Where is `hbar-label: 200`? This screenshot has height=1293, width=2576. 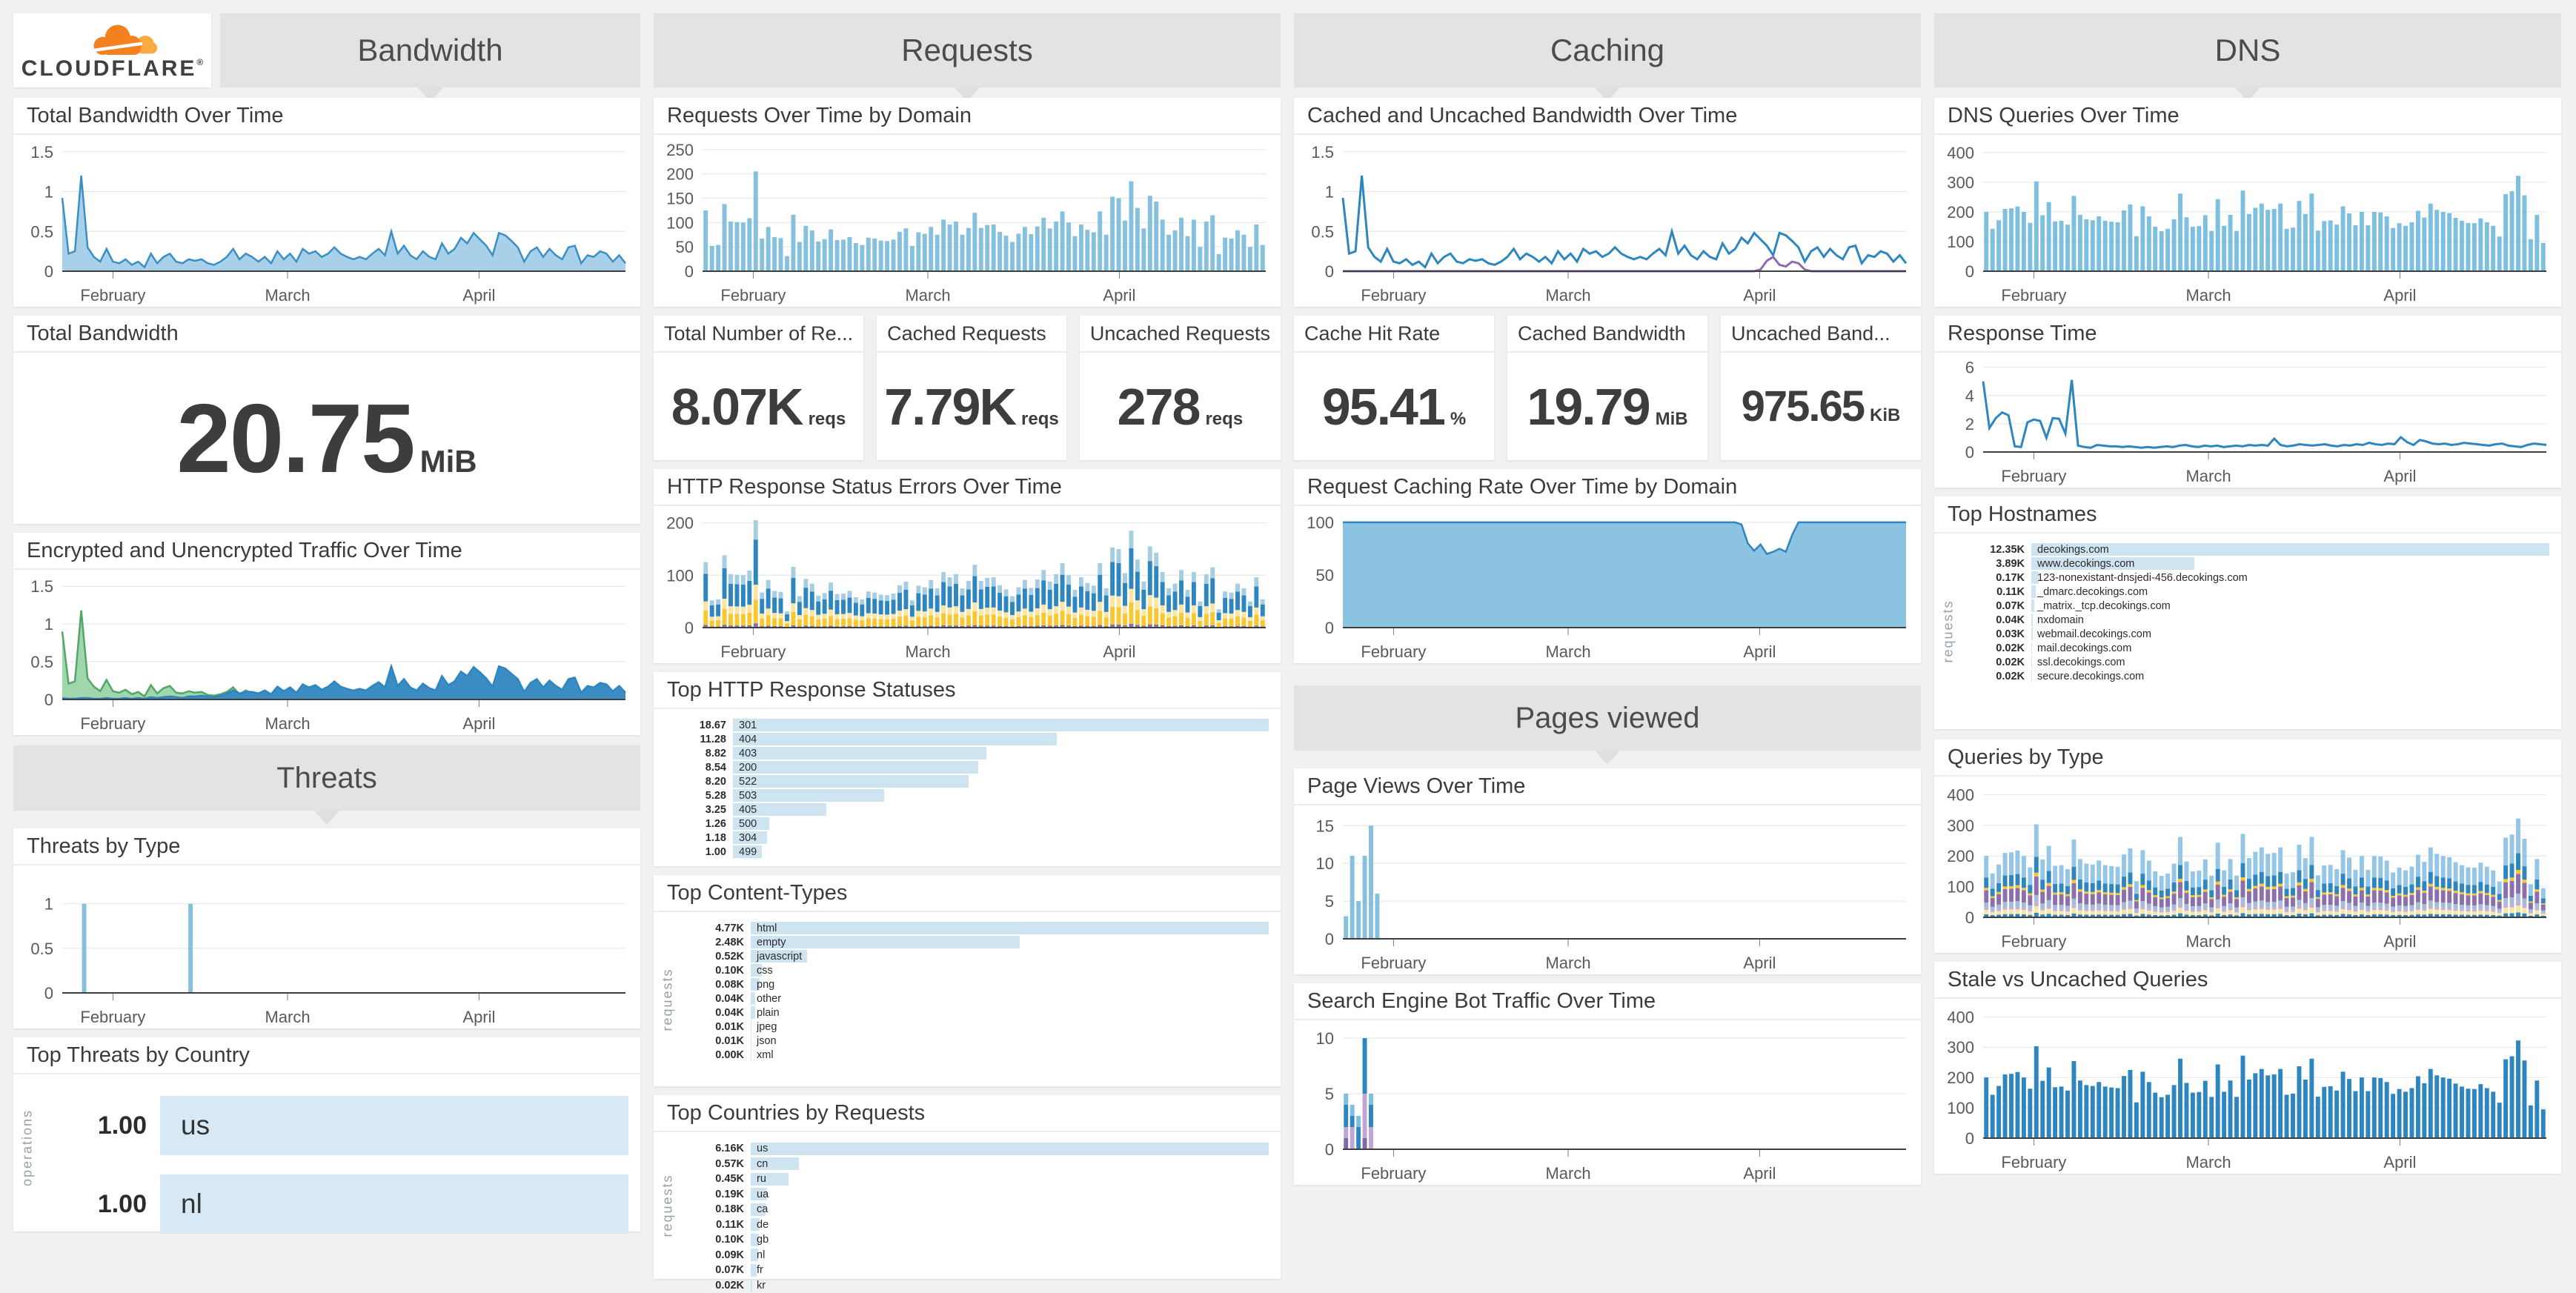
hbar-label: 200 is located at coordinates (748, 768).